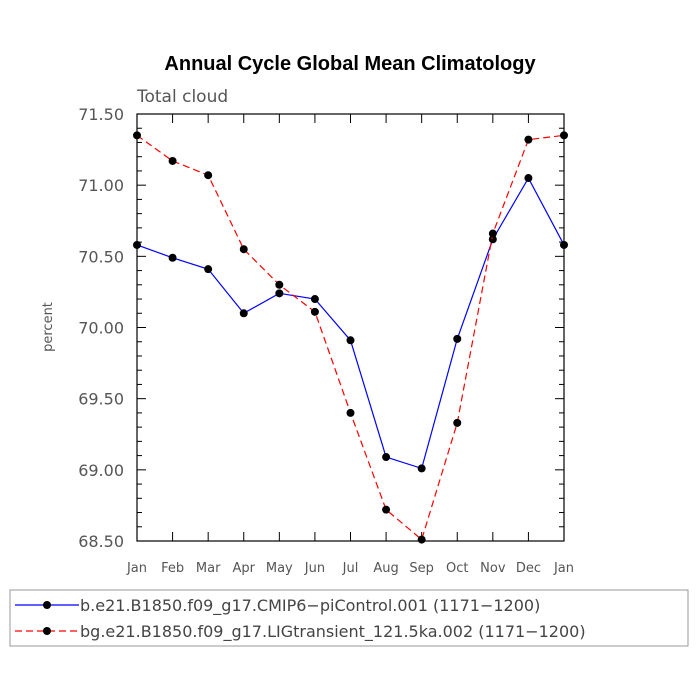 Image resolution: width=700 pixels, height=700 pixels. Describe the element at coordinates (493, 568) in the screenshot. I see `x-tick-label: Nov` at that location.